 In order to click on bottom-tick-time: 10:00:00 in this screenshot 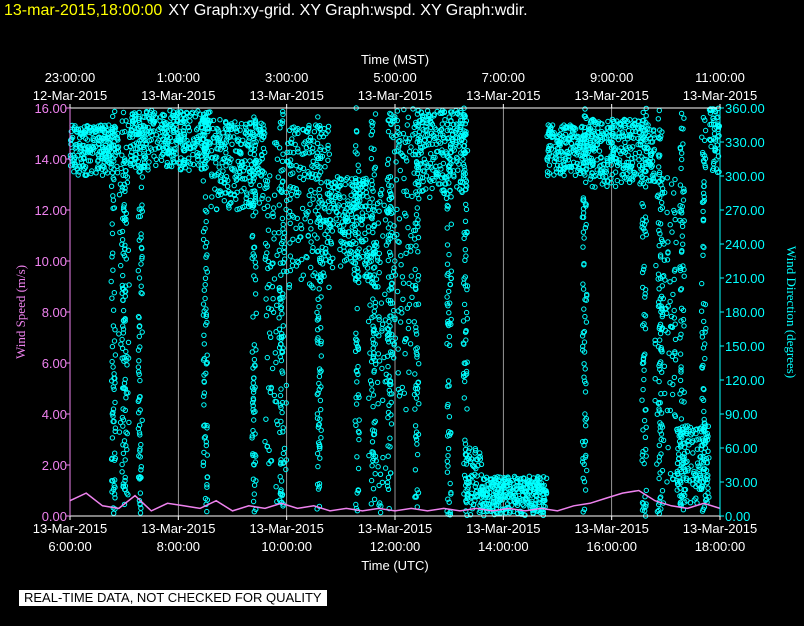, I will do `click(286, 546)`.